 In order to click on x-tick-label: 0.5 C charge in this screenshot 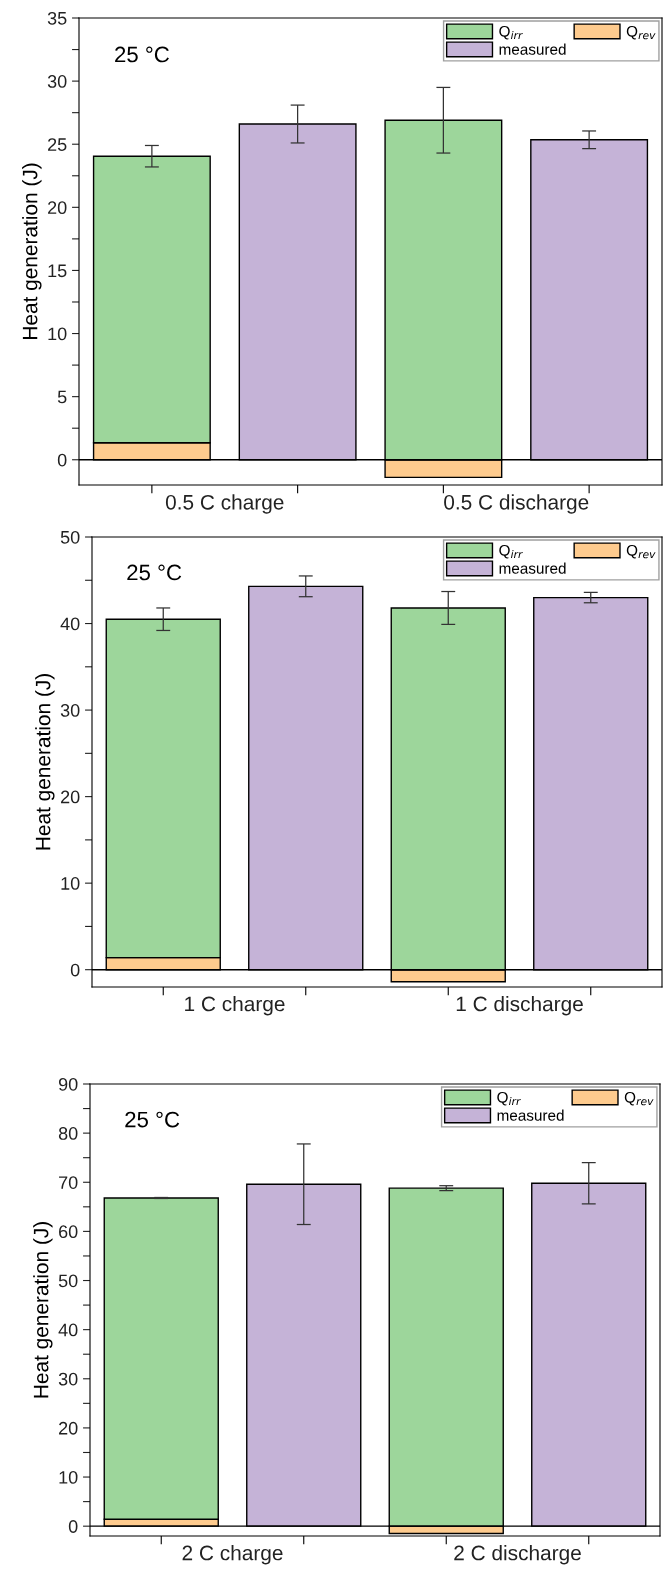, I will do `click(224, 504)`.